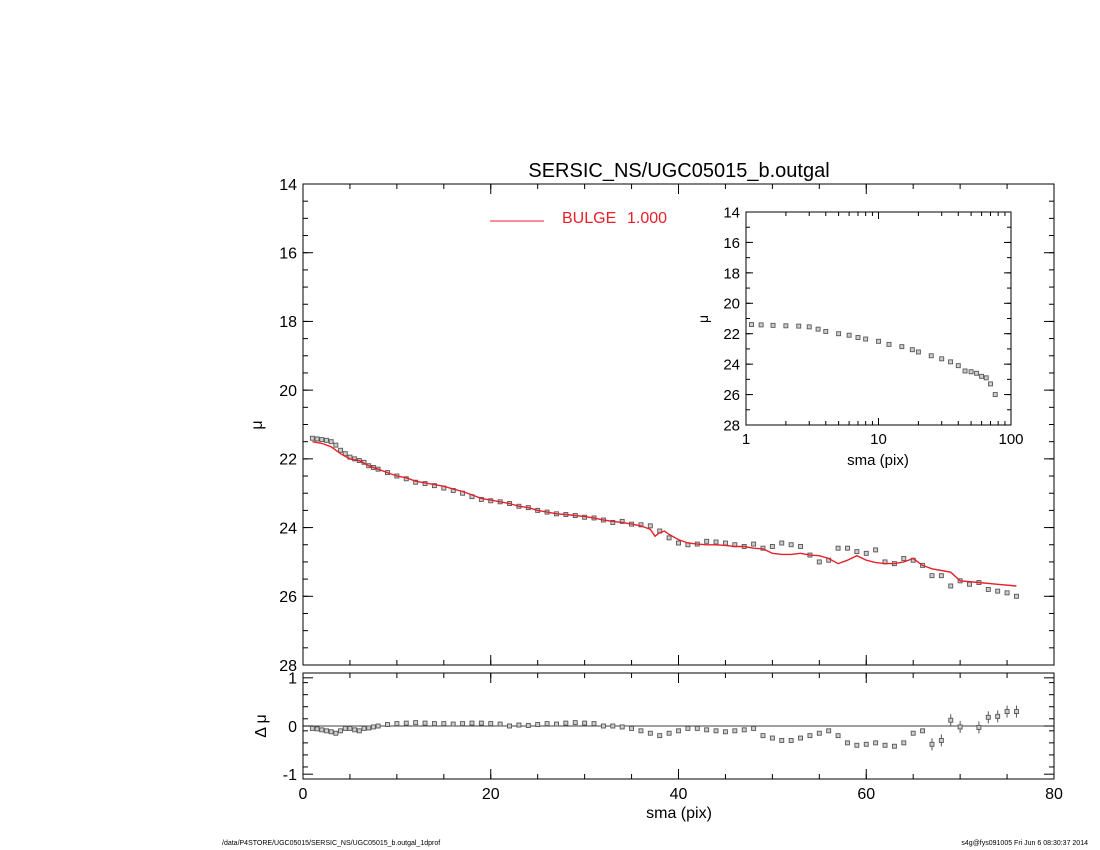  Describe the element at coordinates (257, 424) in the screenshot. I see `main-y-axis-label: μ` at that location.